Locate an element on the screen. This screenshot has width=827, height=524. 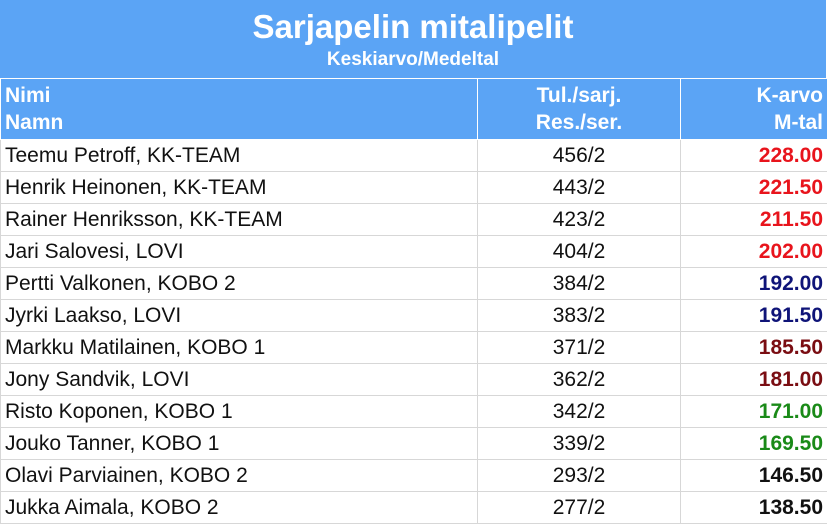
player-name: Jari Salovesi, LOVI is located at coordinates (239, 252).